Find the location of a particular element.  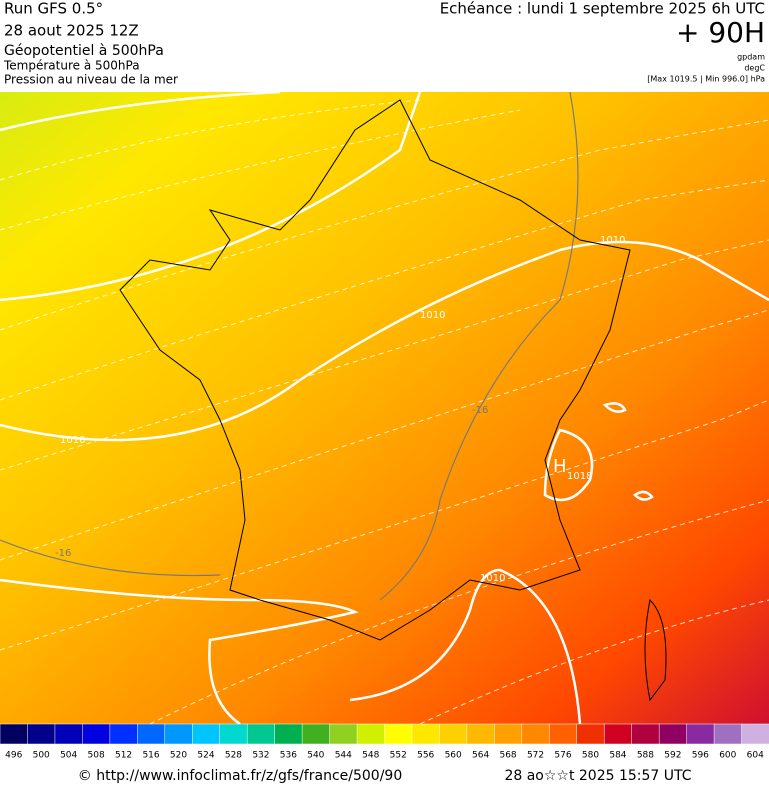

colorbar-label: 604 is located at coordinates (755, 756).